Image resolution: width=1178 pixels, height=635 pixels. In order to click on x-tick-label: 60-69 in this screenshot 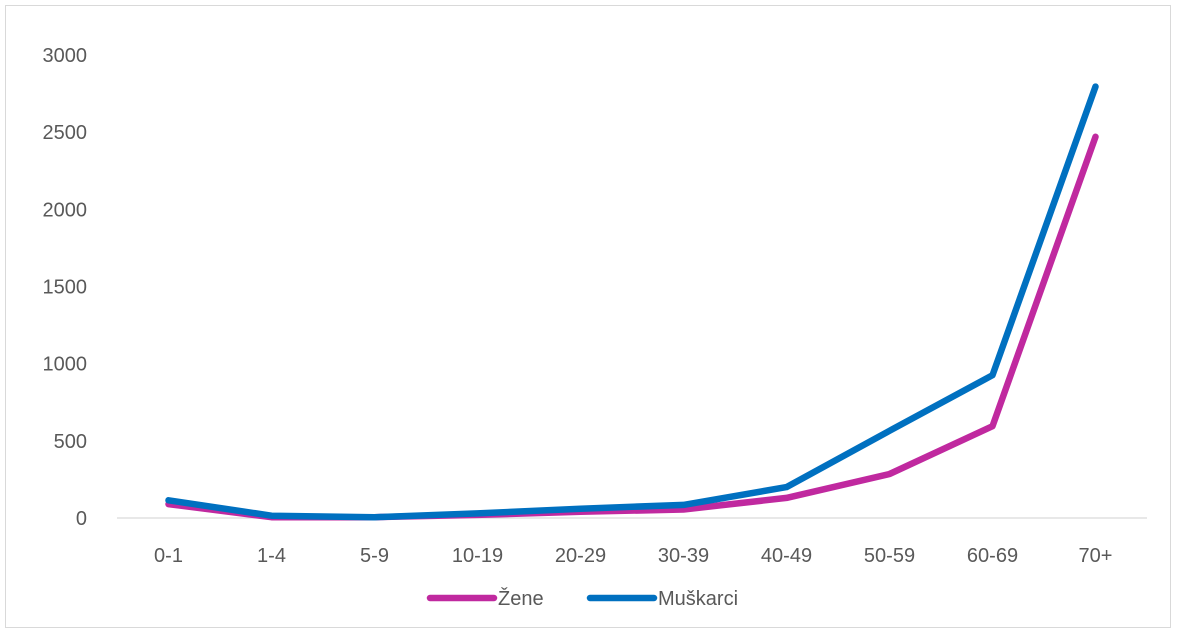, I will do `click(992, 556)`.